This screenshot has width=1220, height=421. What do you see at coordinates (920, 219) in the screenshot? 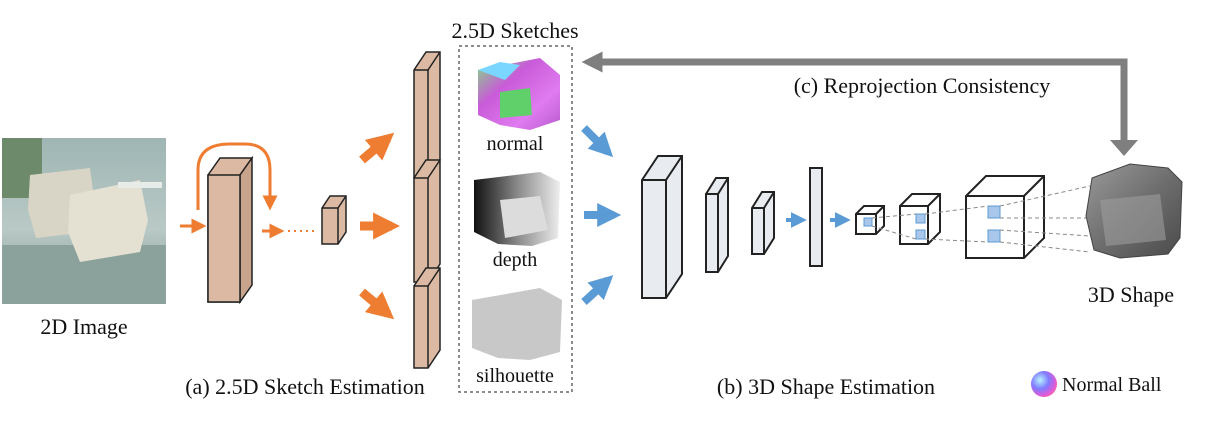
I see `voxel-cube-medium` at bounding box center [920, 219].